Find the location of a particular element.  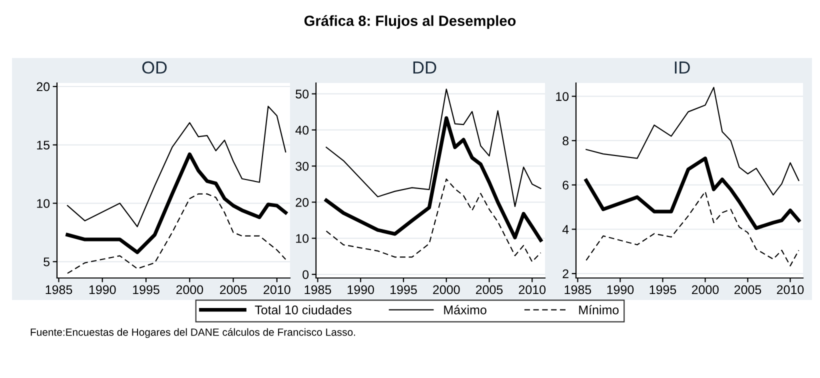

y-tick-label: 8 is located at coordinates (565, 141).